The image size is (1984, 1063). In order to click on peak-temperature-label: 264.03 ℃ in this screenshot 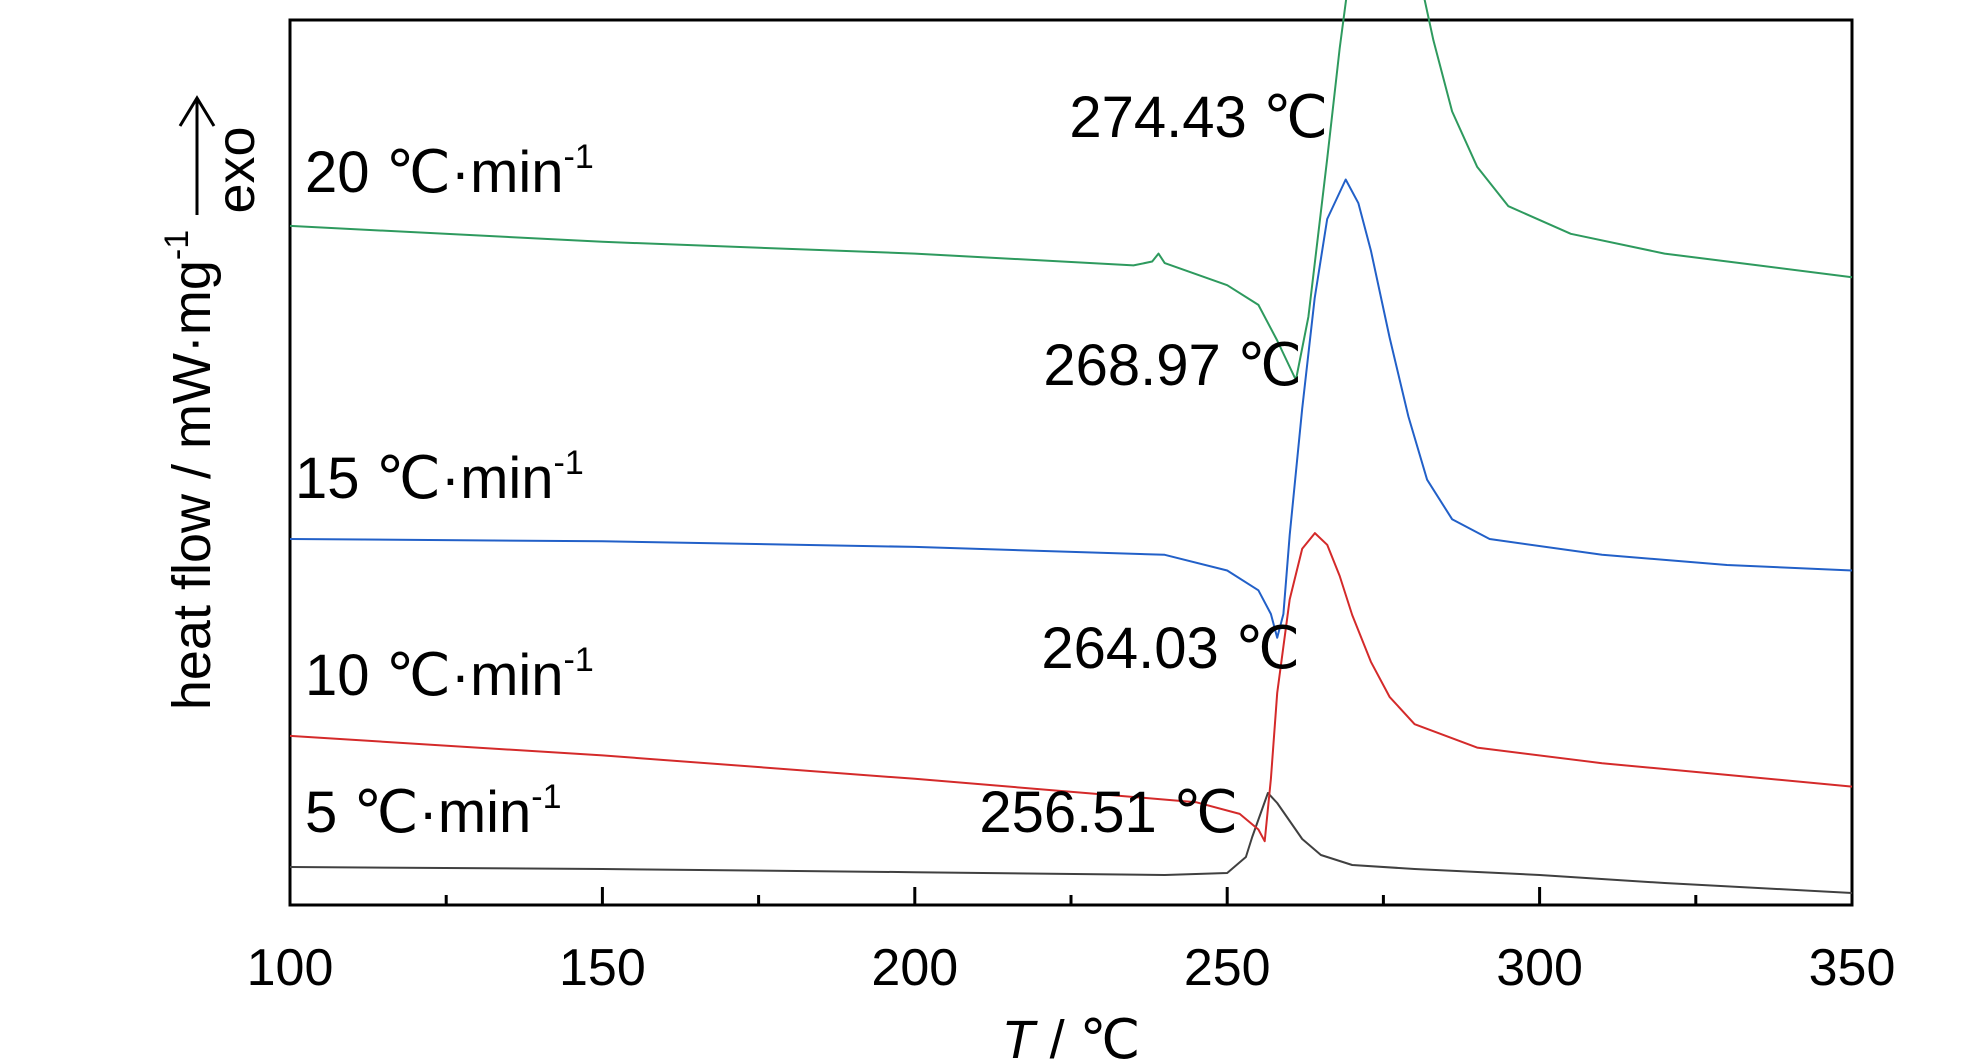, I will do `click(1170, 648)`.